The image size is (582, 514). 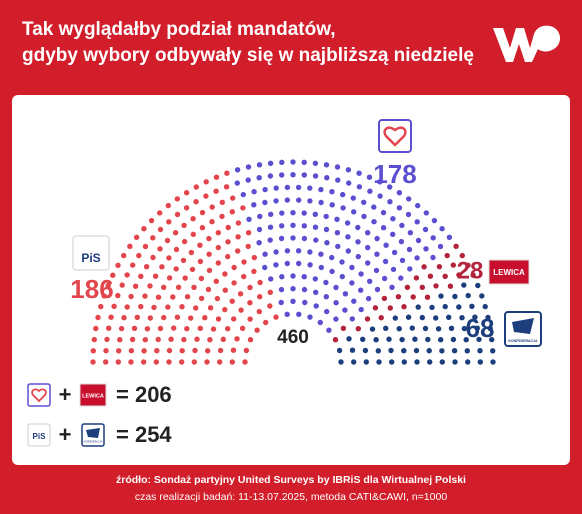 I want to click on party-seats, so click(x=184, y=267).